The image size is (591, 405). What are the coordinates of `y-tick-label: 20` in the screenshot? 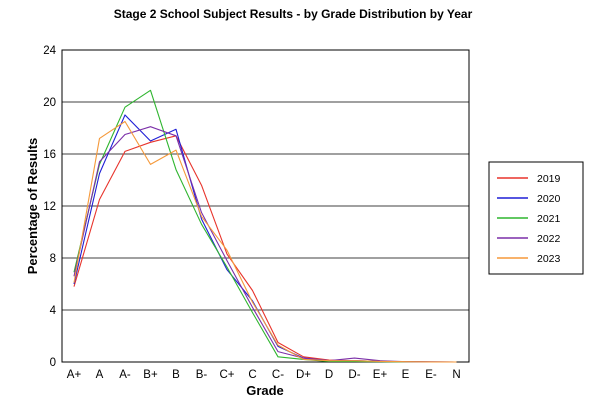 It's located at (49, 103).